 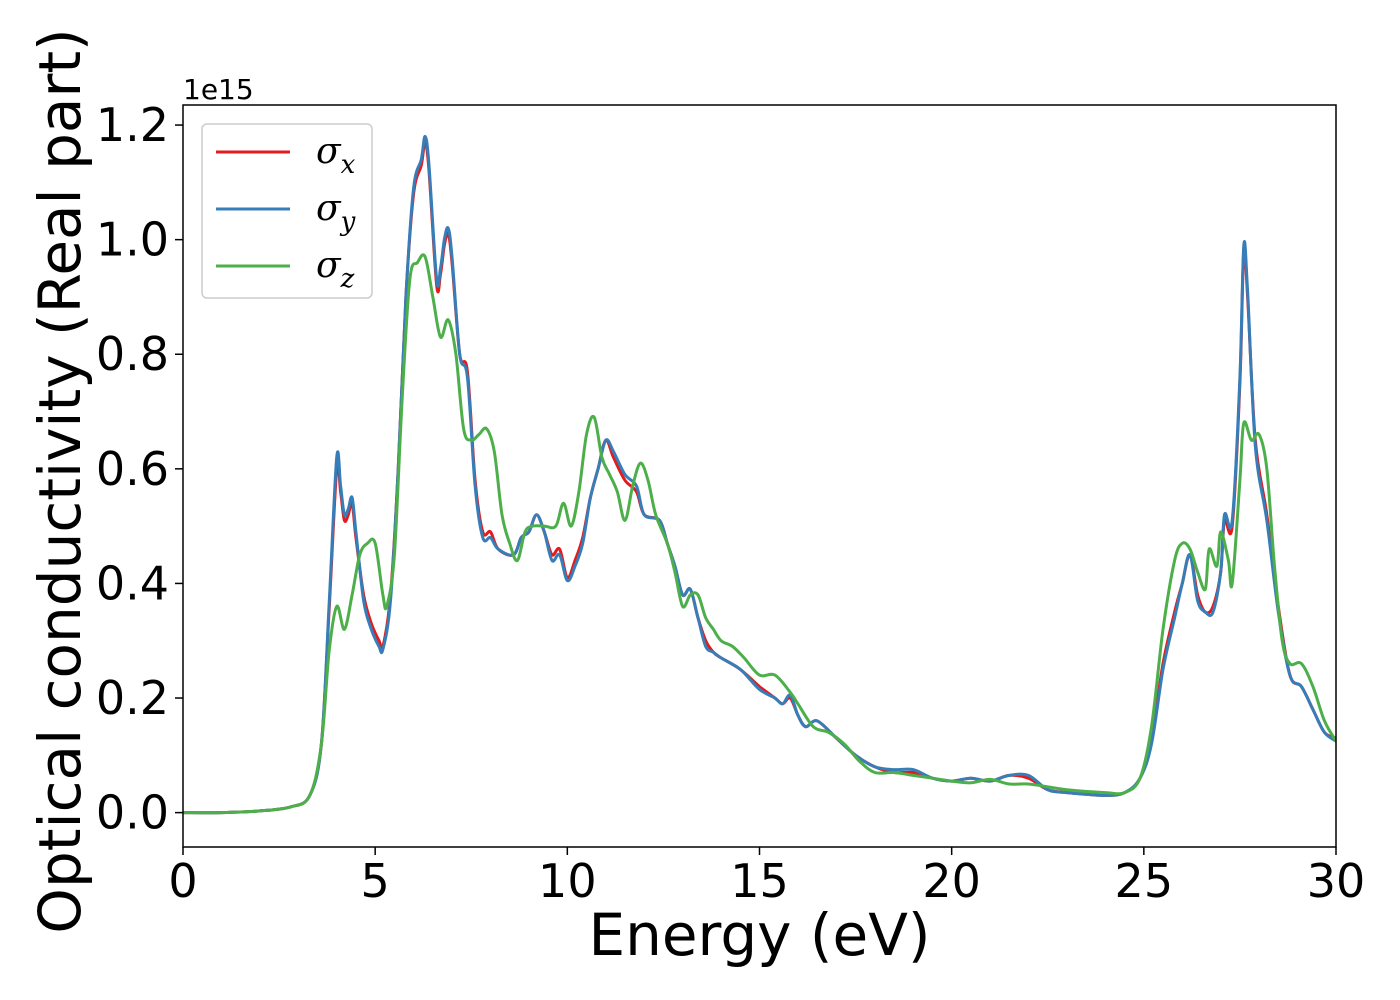 I want to click on legend-label: σx, so click(x=336, y=155).